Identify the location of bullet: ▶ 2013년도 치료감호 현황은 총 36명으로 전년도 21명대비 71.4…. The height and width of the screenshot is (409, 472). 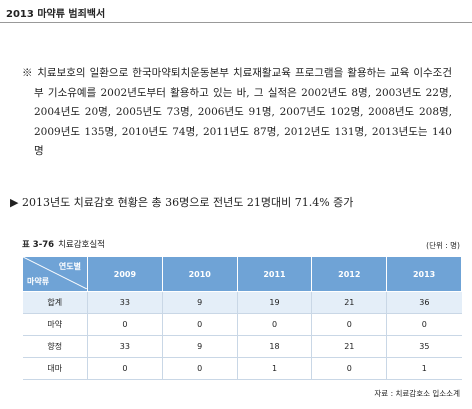
(182, 202).